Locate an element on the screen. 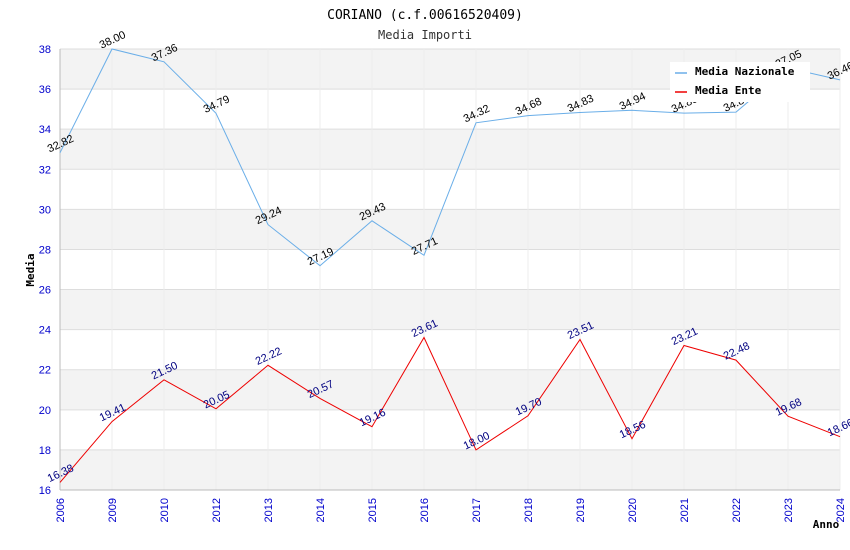 Image resolution: width=850 pixels, height=550 pixels. x-tick-label: 2014 is located at coordinates (321, 510).